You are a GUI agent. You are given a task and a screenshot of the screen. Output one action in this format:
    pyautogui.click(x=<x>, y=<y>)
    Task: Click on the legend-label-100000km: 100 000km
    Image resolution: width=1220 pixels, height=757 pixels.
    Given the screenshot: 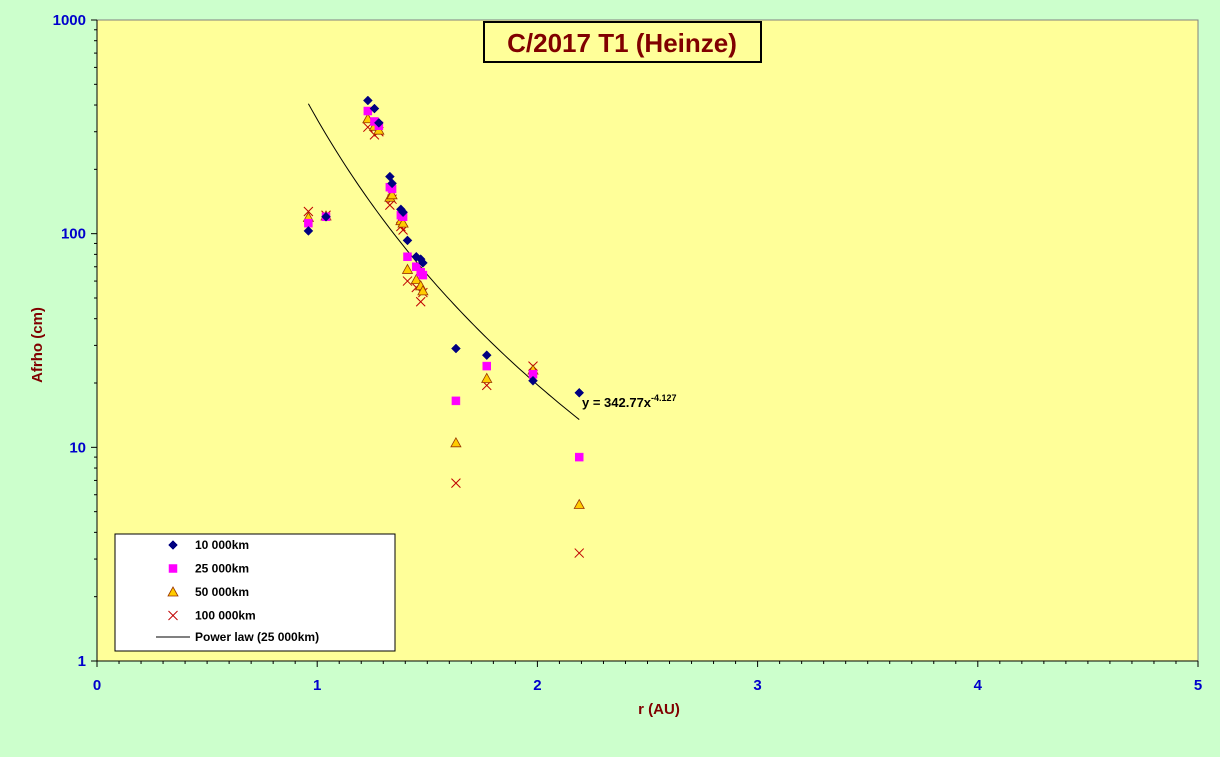 What is the action you would take?
    pyautogui.click(x=225, y=616)
    